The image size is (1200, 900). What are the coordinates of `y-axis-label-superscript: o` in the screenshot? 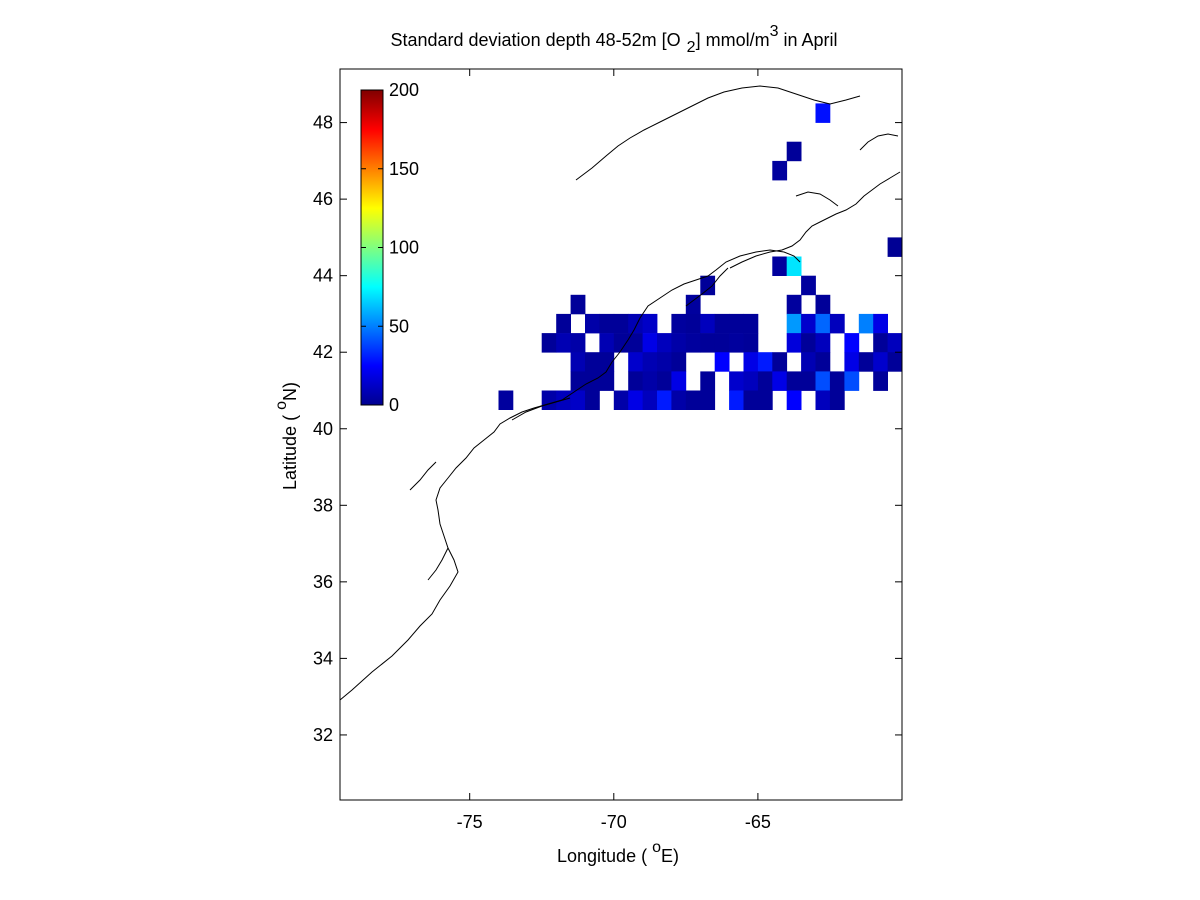 It's located at (281, 405).